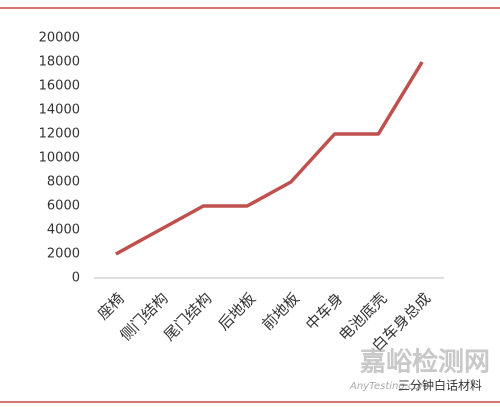 Image resolution: width=500 pixels, height=407 pixels. What do you see at coordinates (63, 230) in the screenshot?
I see `y-tick-label: 4000` at bounding box center [63, 230].